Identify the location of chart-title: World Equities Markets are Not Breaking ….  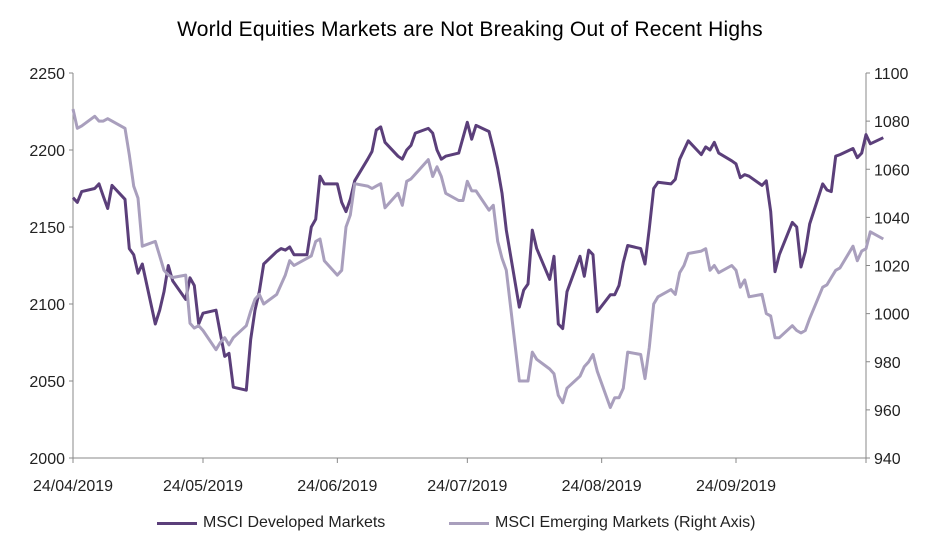
(470, 29).